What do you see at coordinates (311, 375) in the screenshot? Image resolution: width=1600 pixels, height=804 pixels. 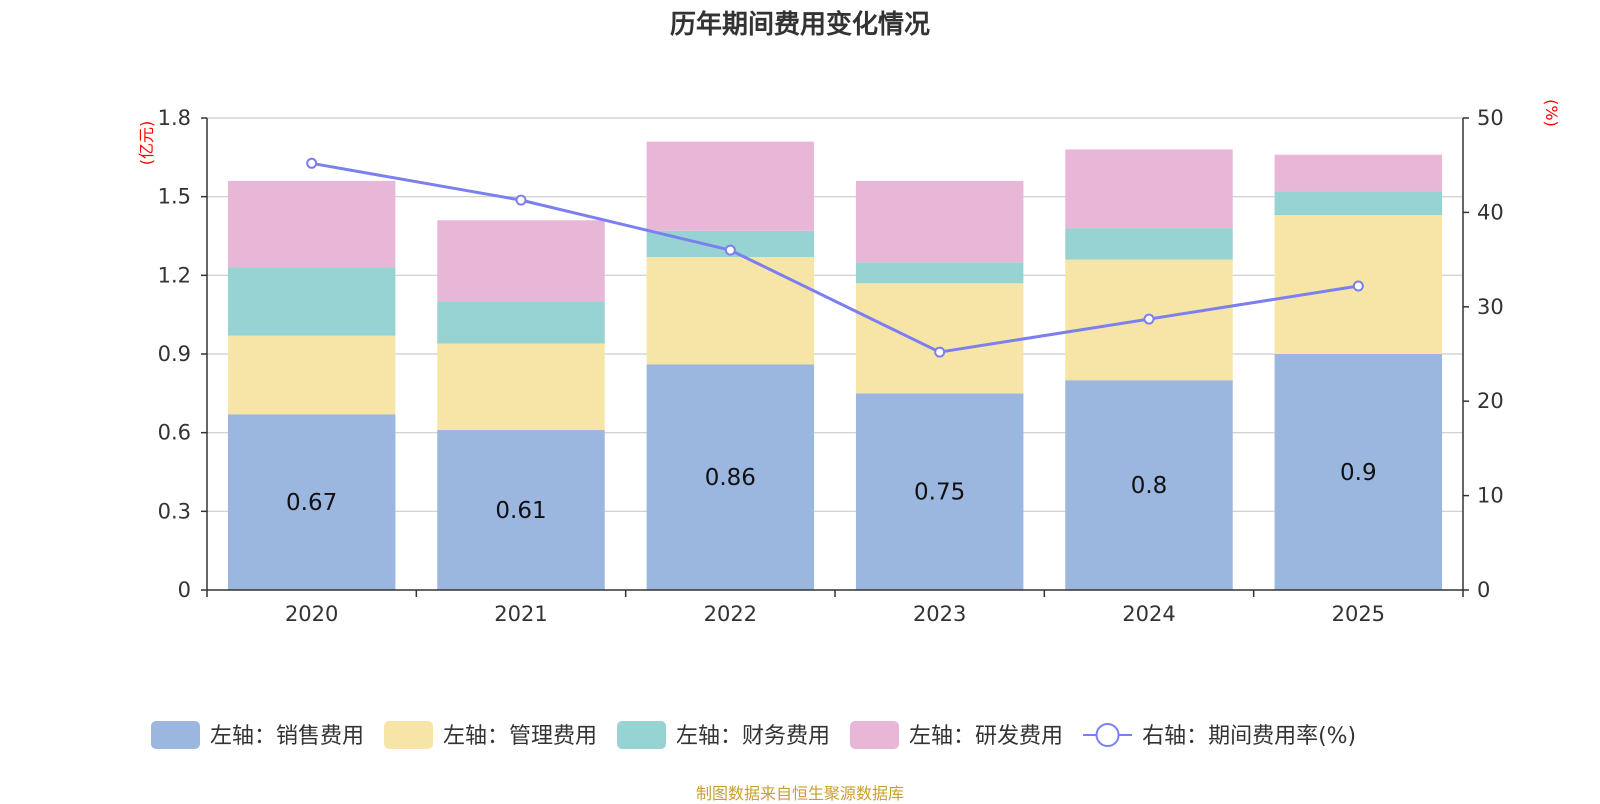 I see `bar-admin-2020` at bounding box center [311, 375].